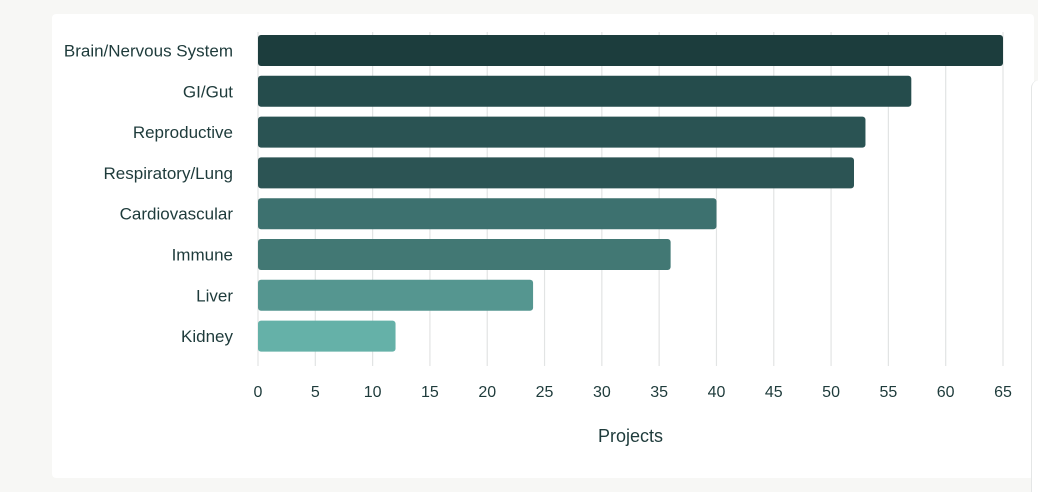  What do you see at coordinates (148, 51) in the screenshot?
I see `category-label: Brain/Nervous System` at bounding box center [148, 51].